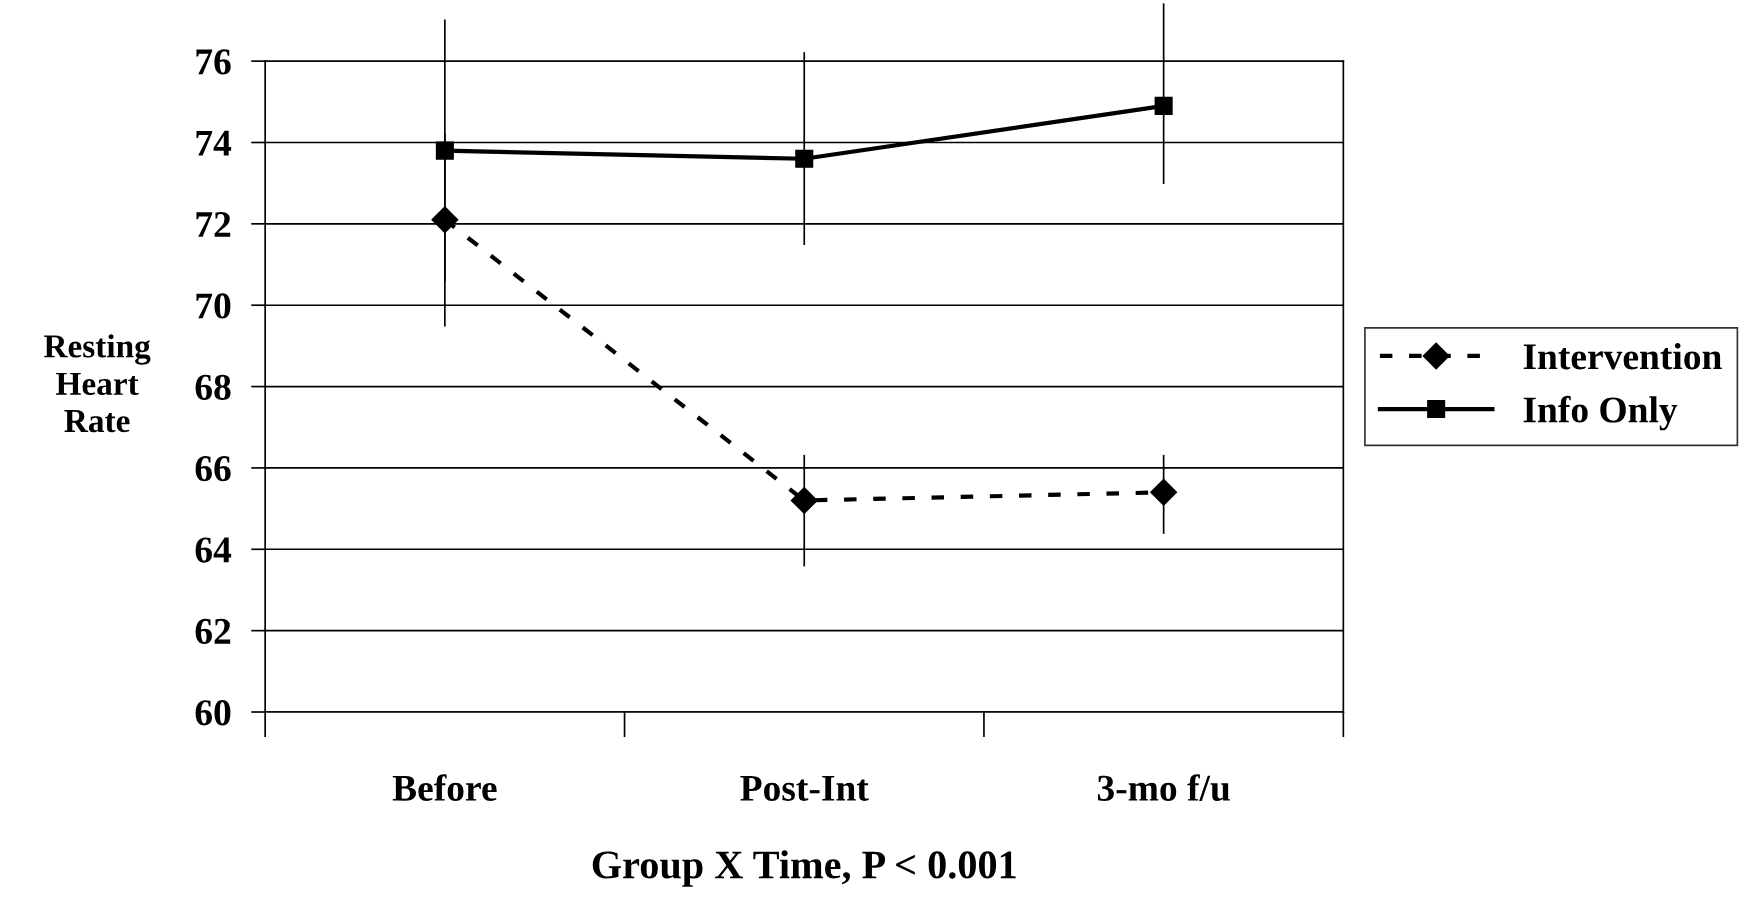  What do you see at coordinates (213, 469) in the screenshot?
I see `y-tick-label: 66` at bounding box center [213, 469].